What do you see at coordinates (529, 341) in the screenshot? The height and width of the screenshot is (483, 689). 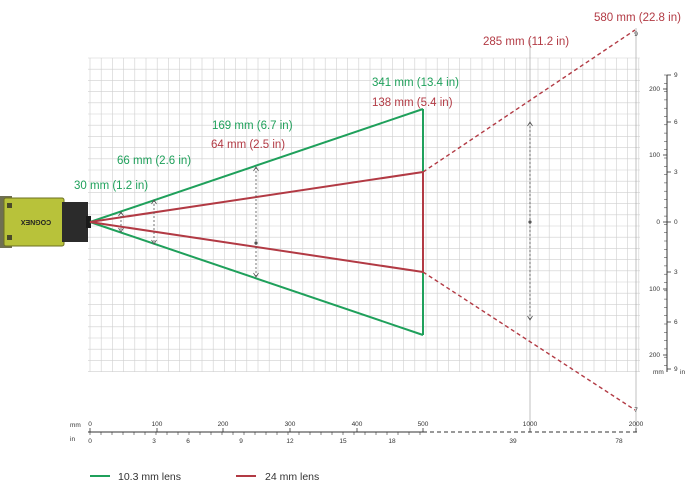 I see `red-lower-extension` at bounding box center [529, 341].